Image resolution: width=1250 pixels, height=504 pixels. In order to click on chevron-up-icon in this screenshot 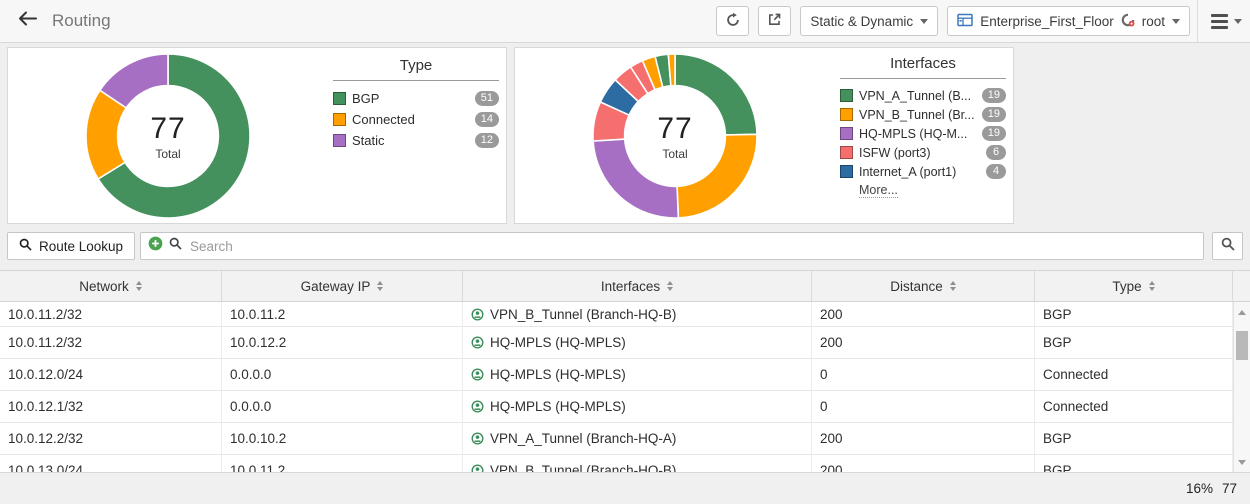, I will do `click(1242, 312)`.